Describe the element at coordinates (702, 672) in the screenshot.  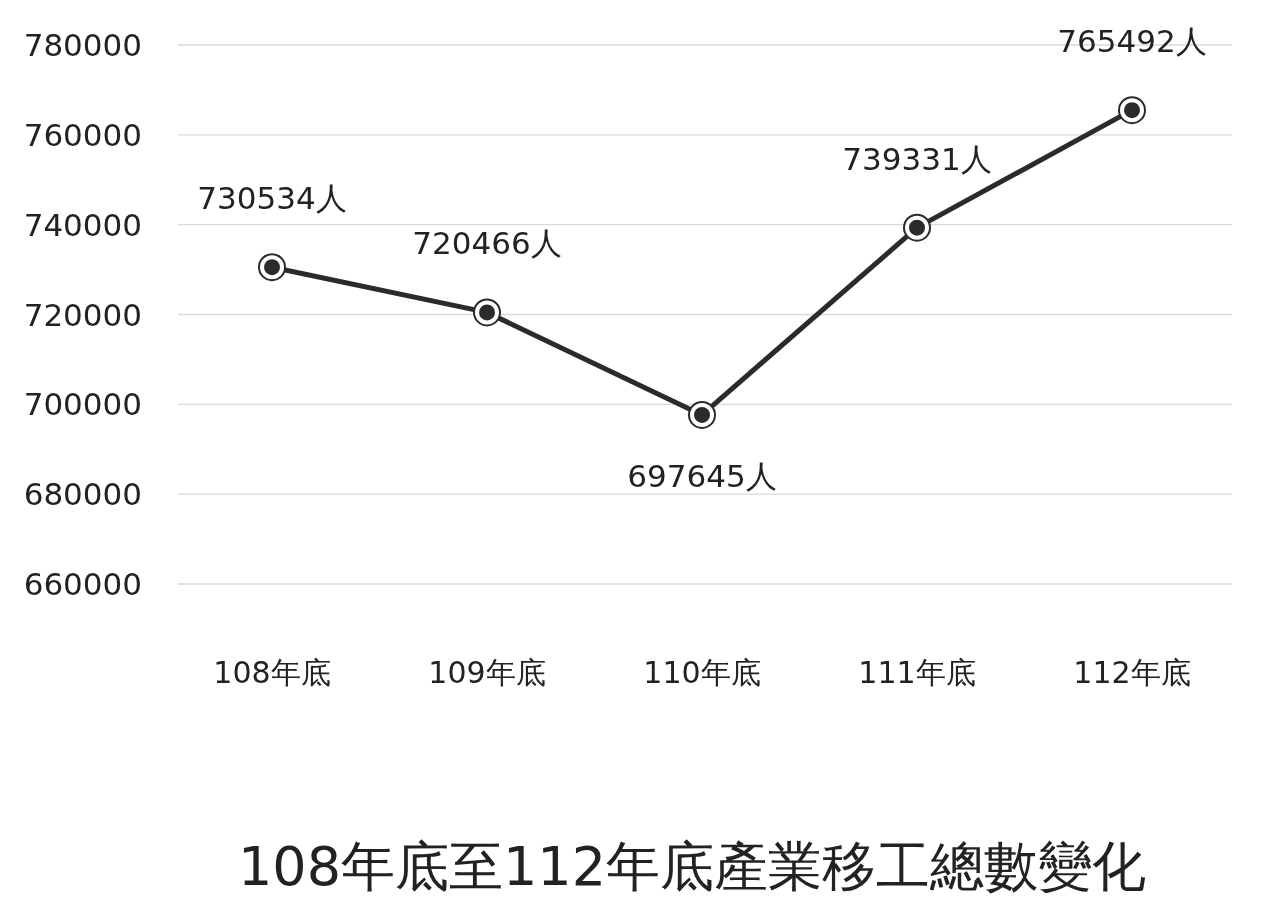
I see `x-tick-label: 110年底` at that location.